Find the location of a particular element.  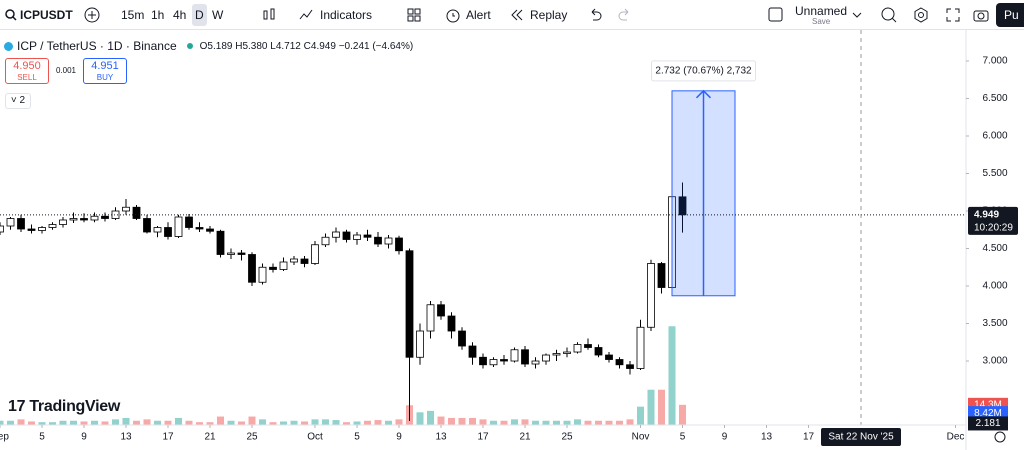

x-tick-label: 17 is located at coordinates (168, 437).